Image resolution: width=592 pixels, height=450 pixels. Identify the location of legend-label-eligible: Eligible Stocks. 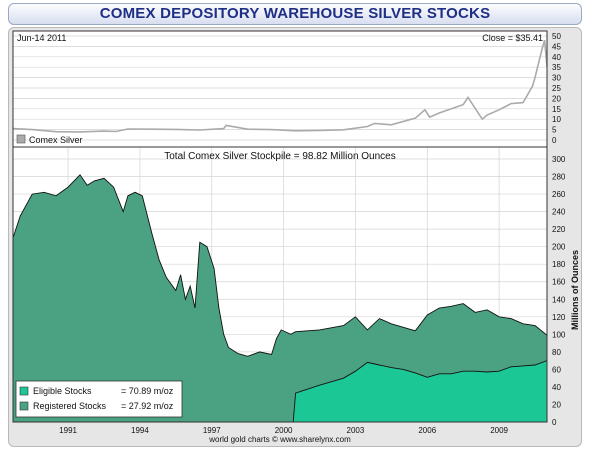
(62, 391).